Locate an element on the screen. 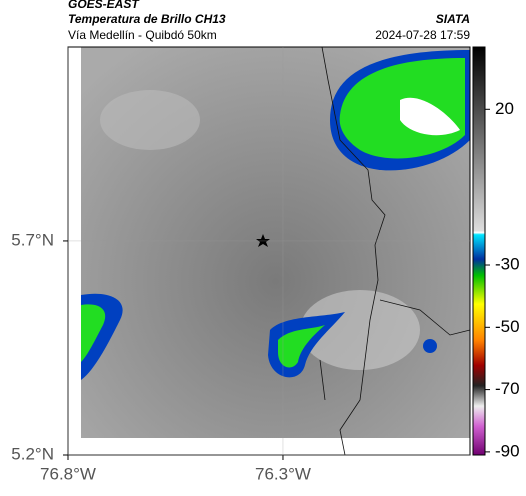 The width and height of the screenshot is (526, 496). colorbar-tick-label: 20 is located at coordinates (504, 108).